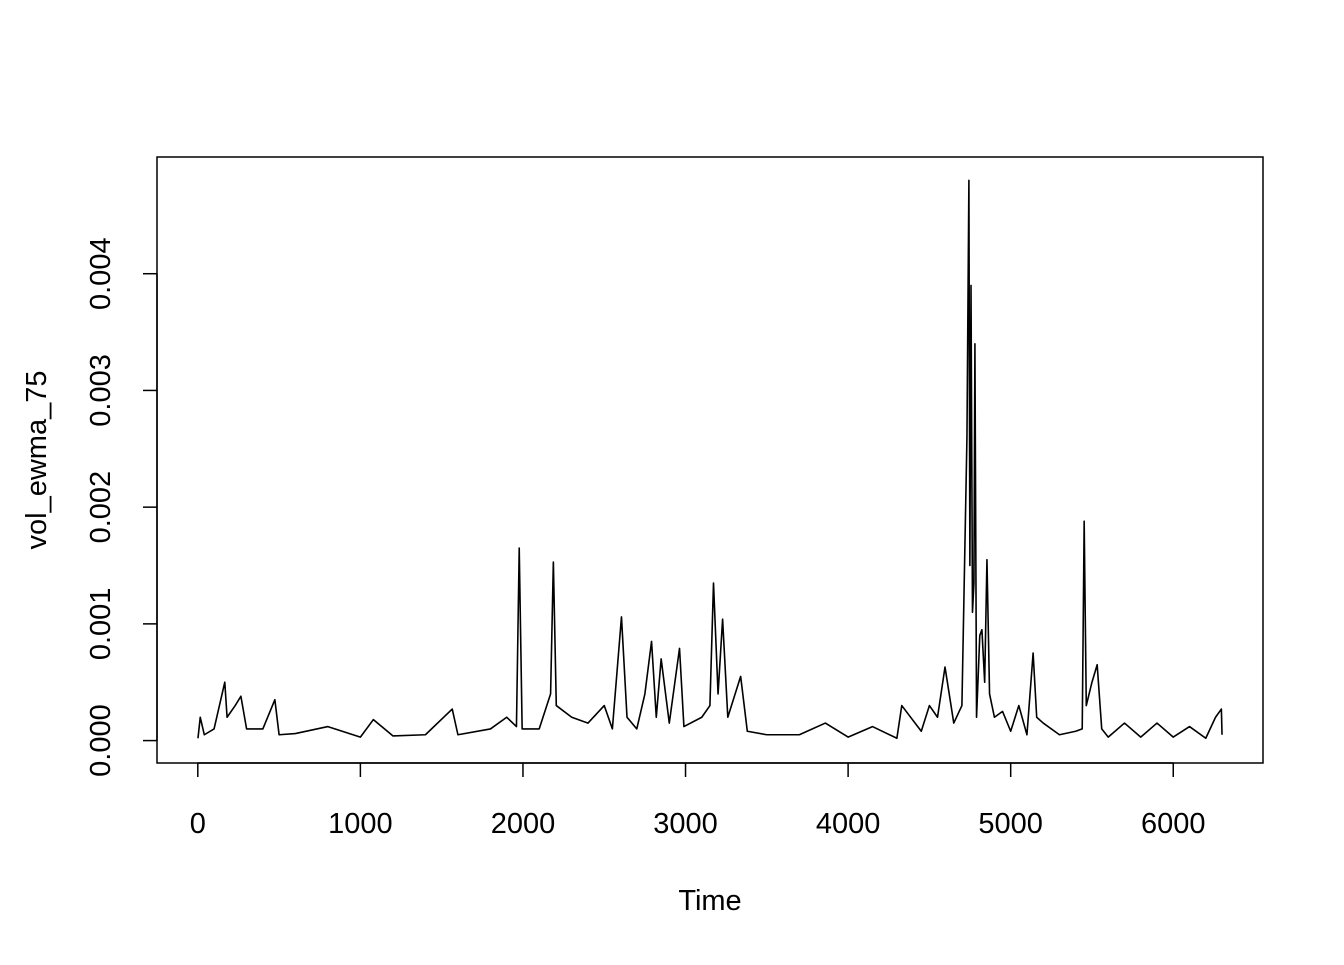  I want to click on x-tick-label: 4000, so click(848, 824).